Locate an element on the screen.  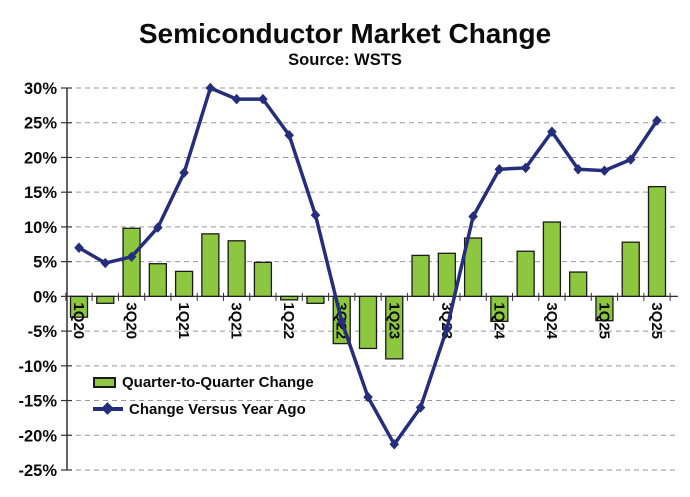
legend-line-marker-icon is located at coordinates (108, 408).